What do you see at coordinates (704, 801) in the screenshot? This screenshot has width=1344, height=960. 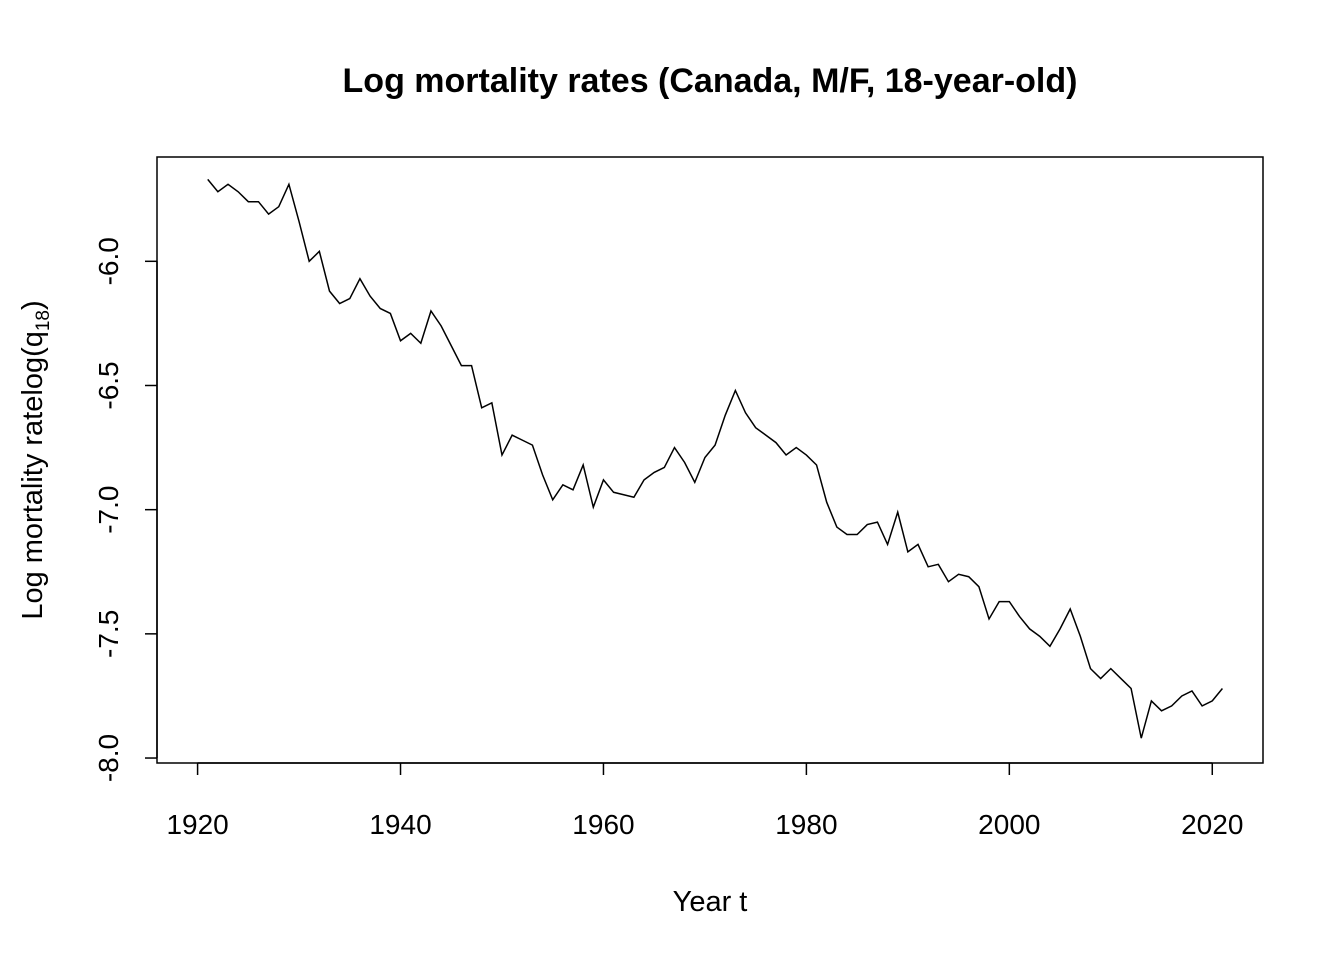 I see `x-axis: 1920 1940 1960 1980 2000 2020` at bounding box center [704, 801].